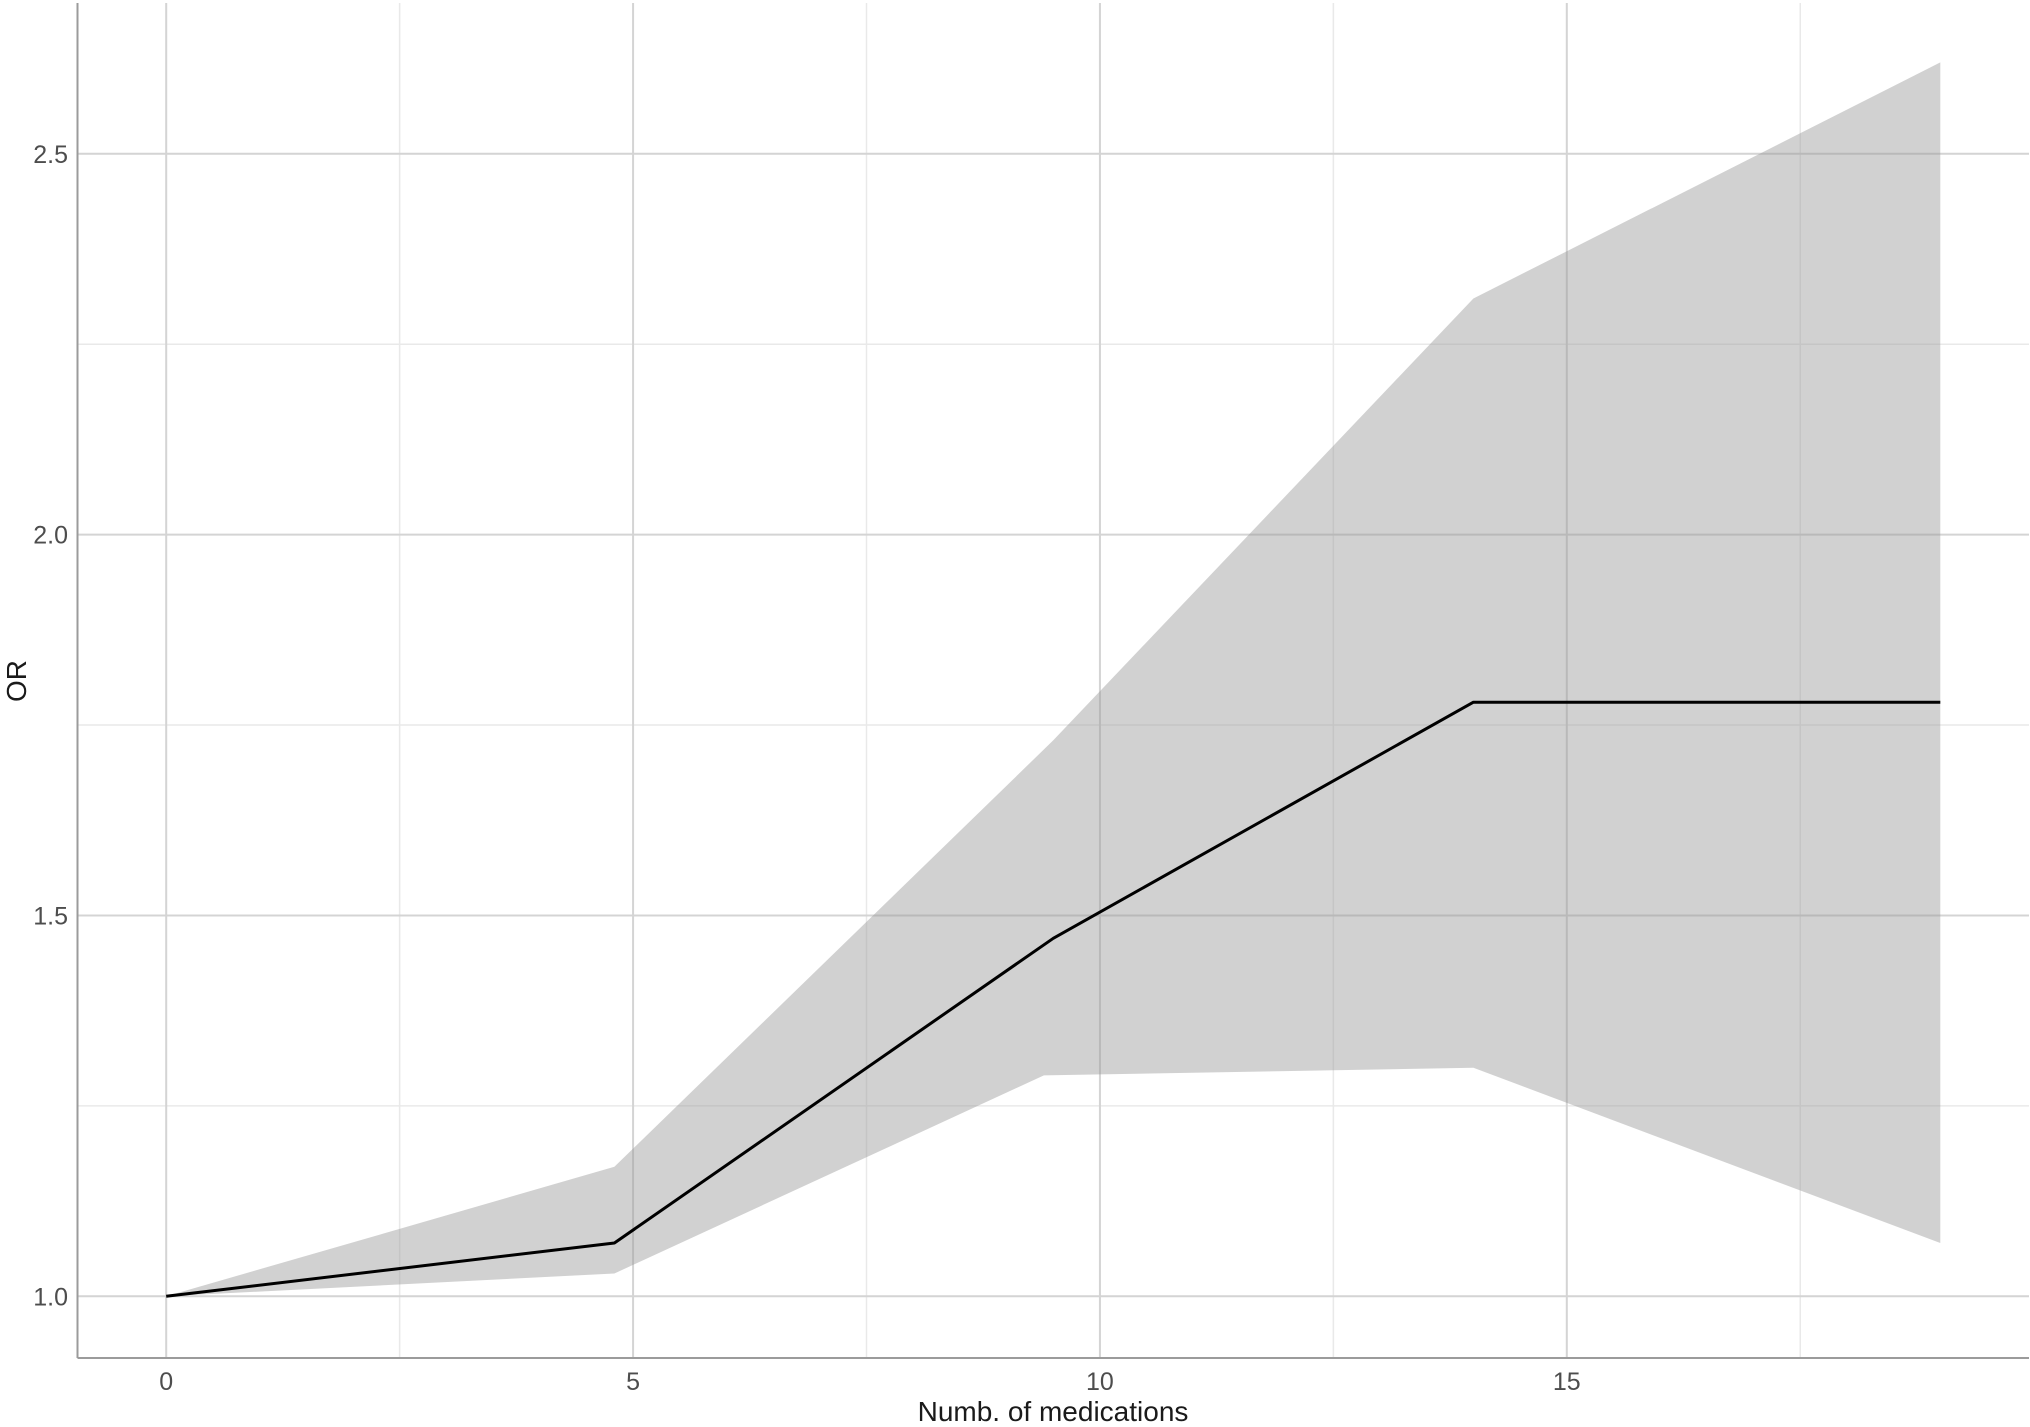  What do you see at coordinates (50, 155) in the screenshot?
I see `y-tick-label: 2.5` at bounding box center [50, 155].